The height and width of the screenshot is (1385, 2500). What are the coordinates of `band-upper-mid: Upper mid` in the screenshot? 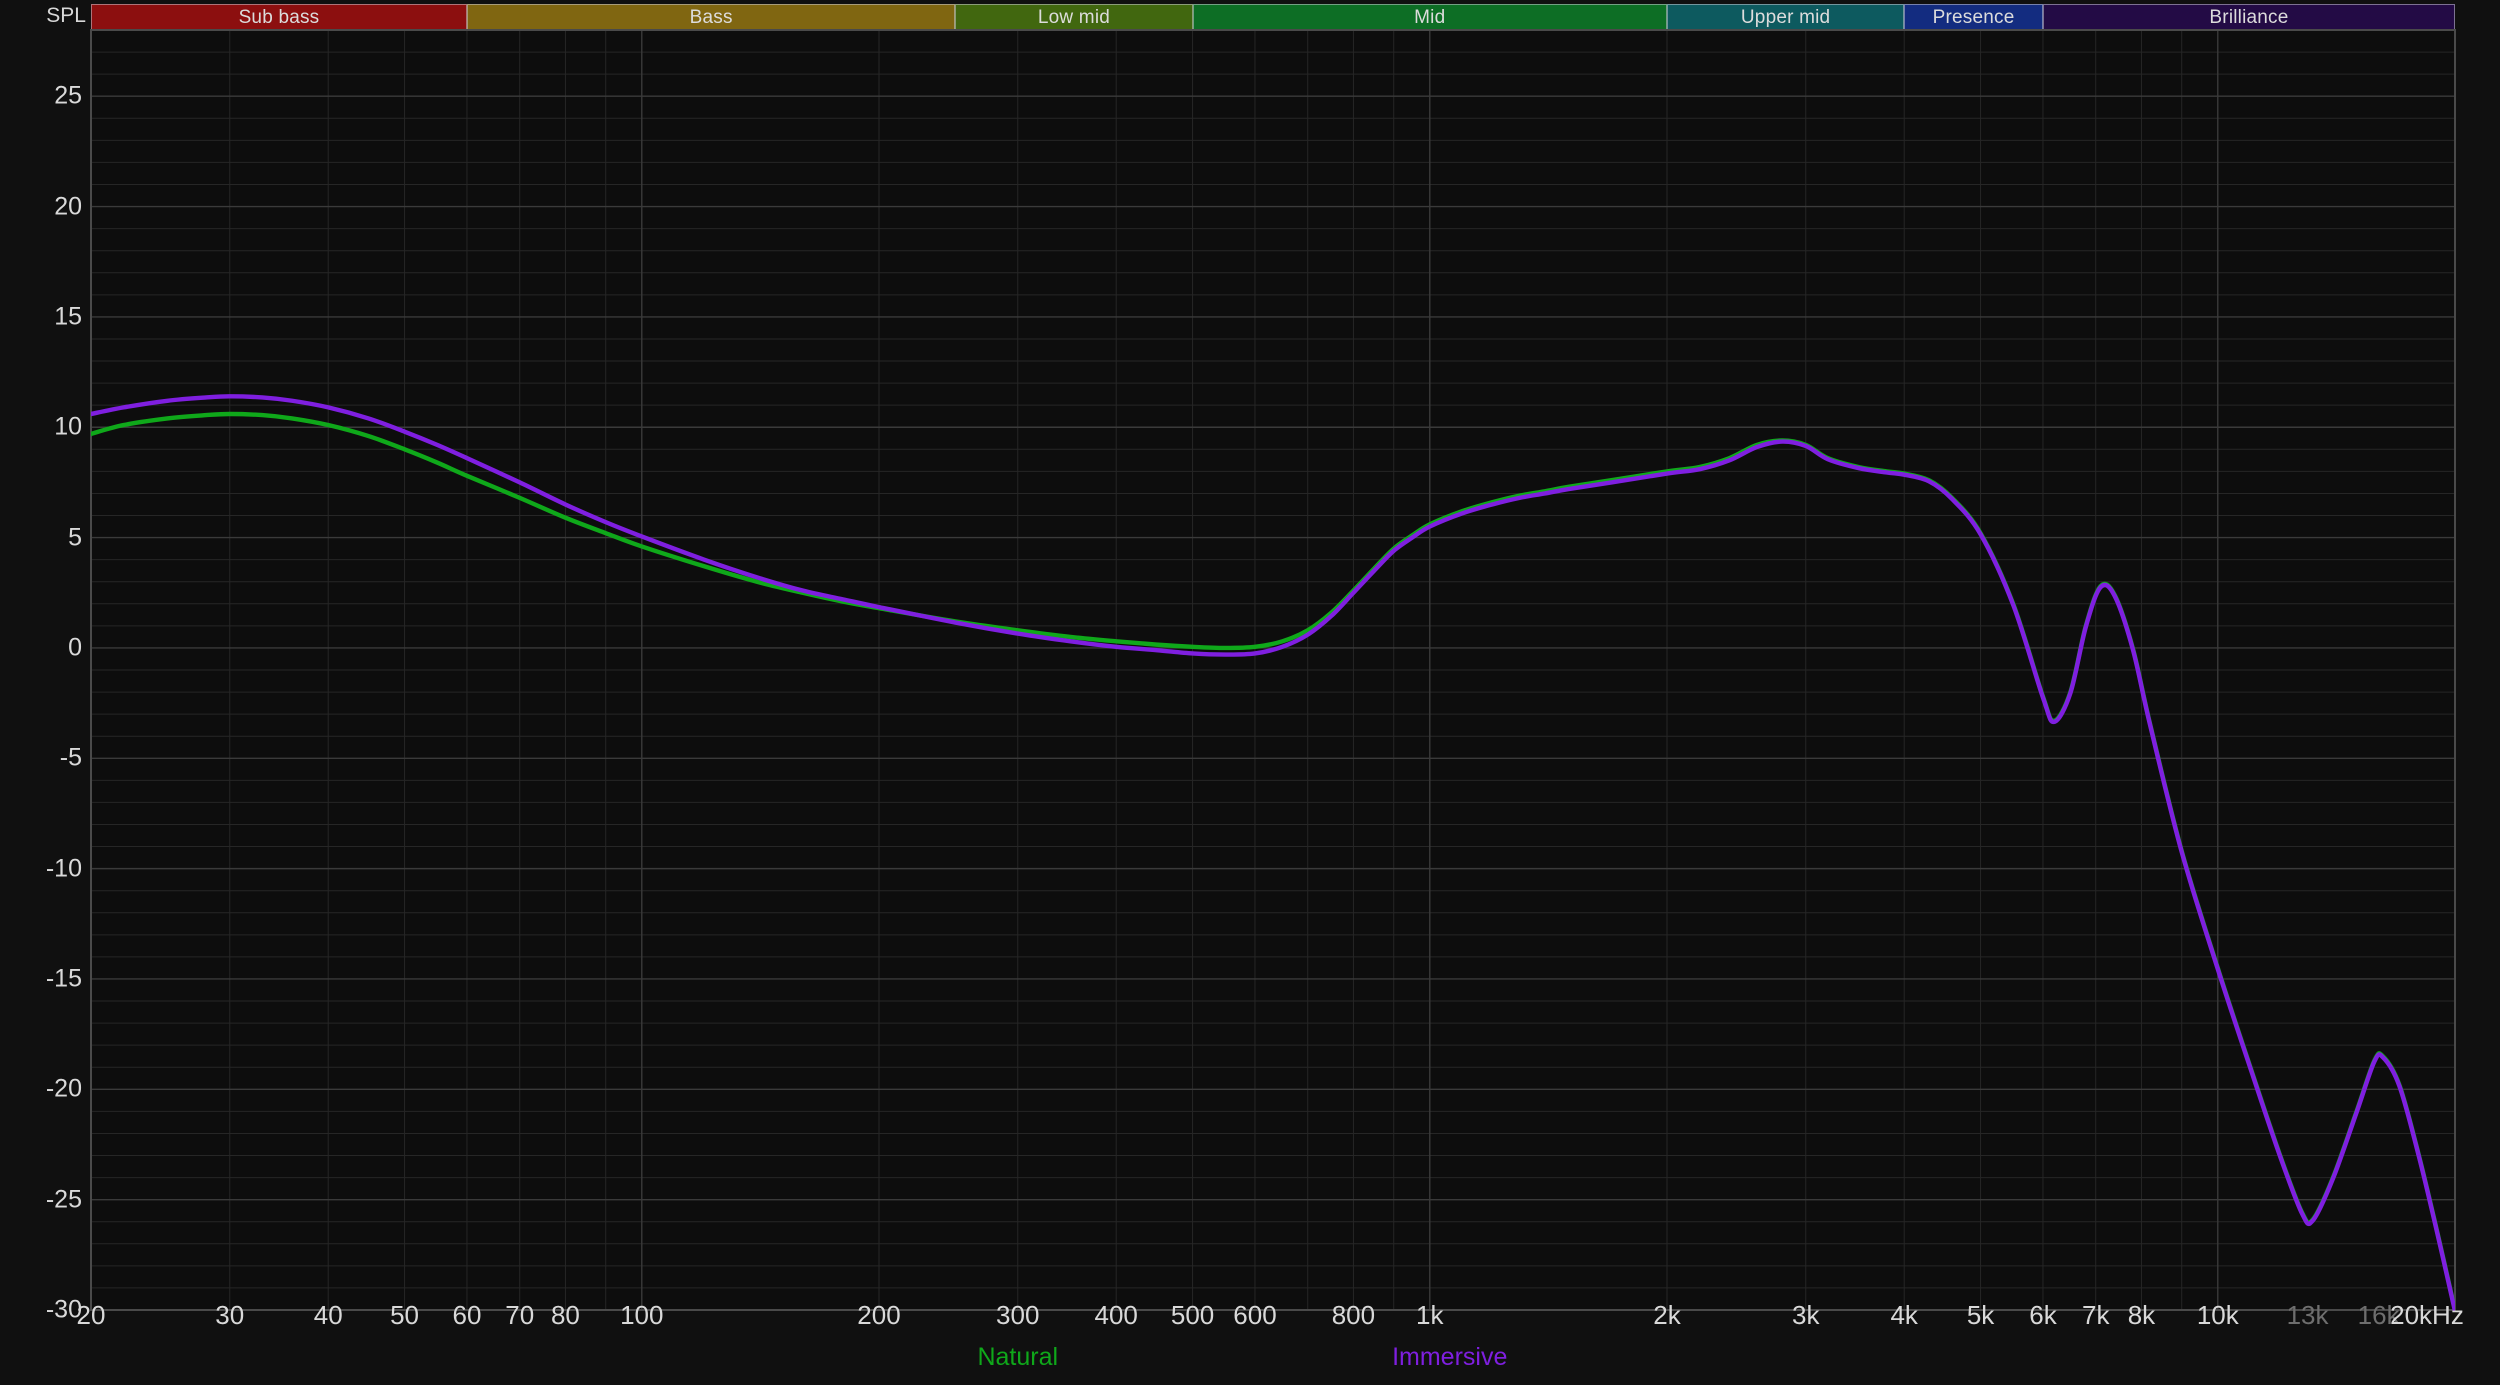 It's located at (1786, 17).